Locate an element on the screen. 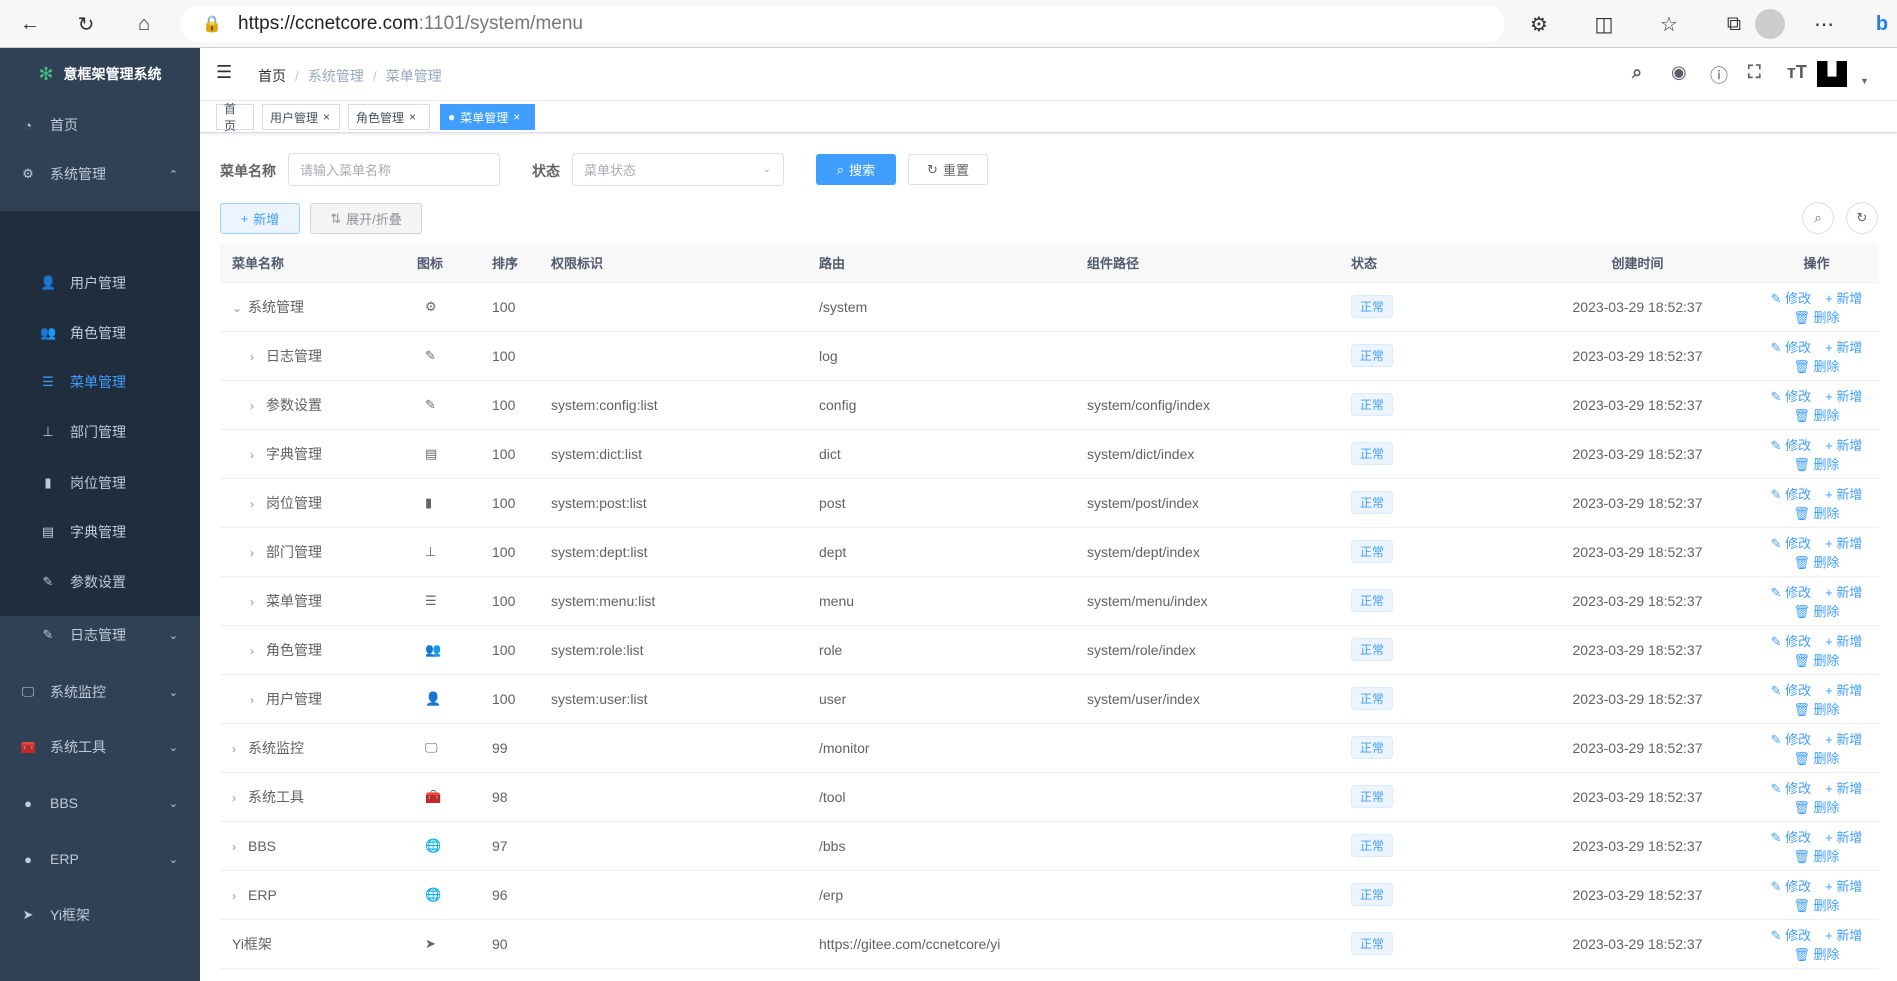  user-avatar is located at coordinates (1832, 74).